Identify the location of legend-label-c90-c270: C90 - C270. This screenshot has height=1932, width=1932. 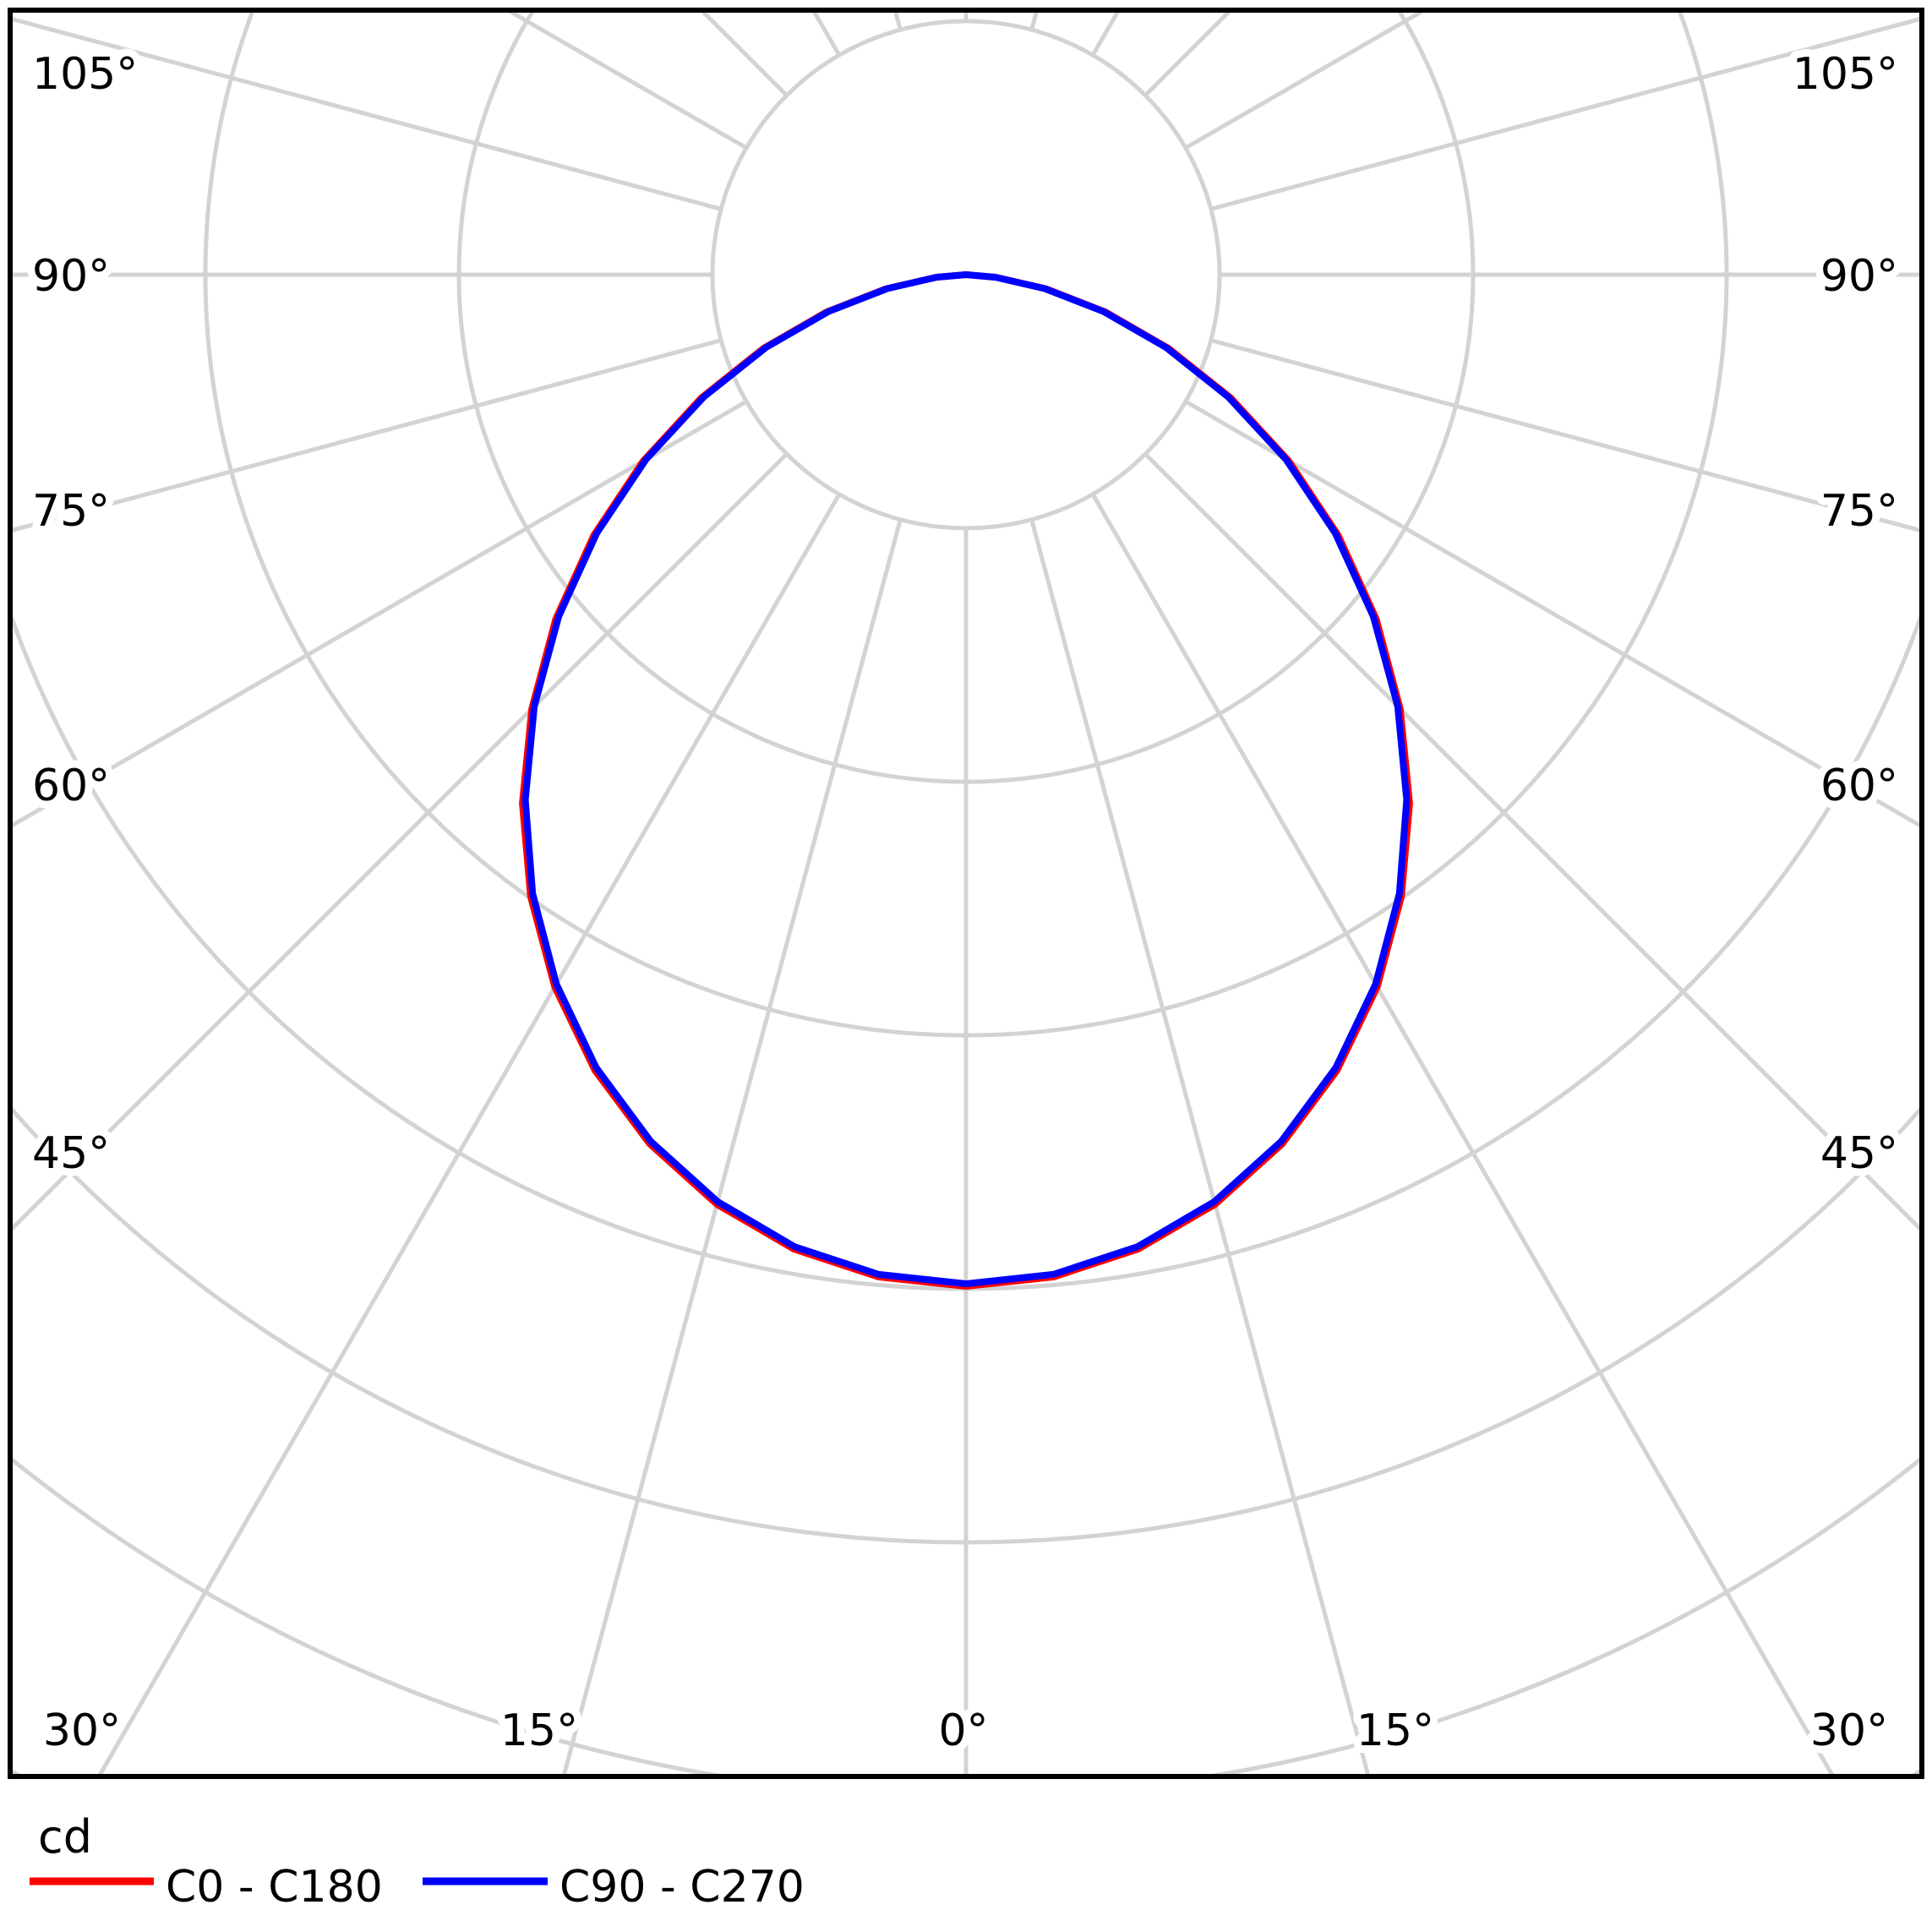
(682, 1887).